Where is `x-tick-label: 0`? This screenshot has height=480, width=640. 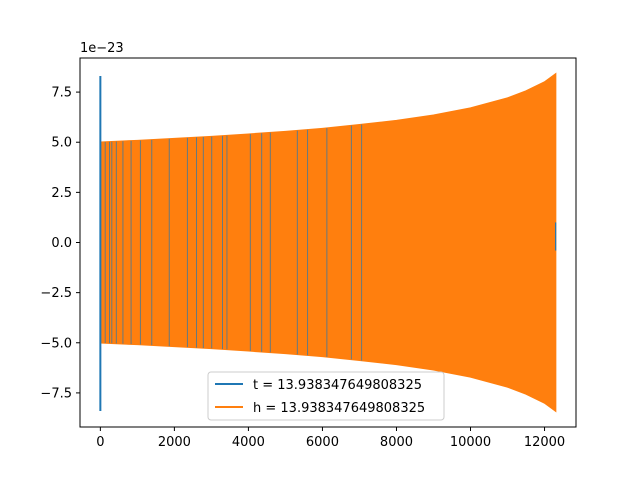 x-tick-label: 0 is located at coordinates (100, 442).